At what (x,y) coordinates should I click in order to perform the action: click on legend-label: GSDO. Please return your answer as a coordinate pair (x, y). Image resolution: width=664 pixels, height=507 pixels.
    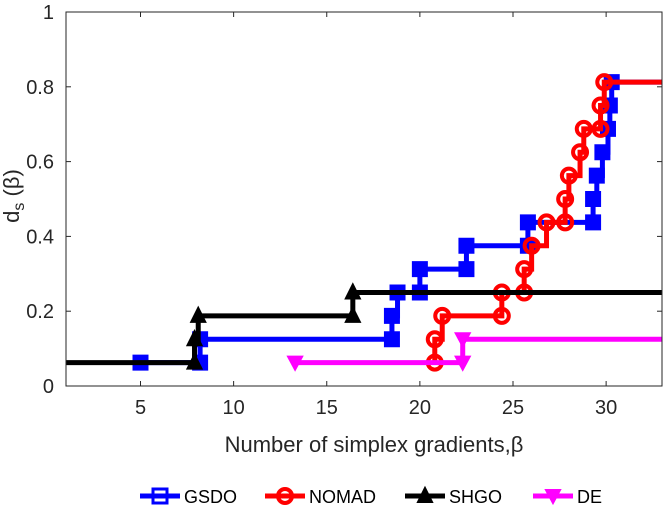
    Looking at the image, I should click on (210, 497).